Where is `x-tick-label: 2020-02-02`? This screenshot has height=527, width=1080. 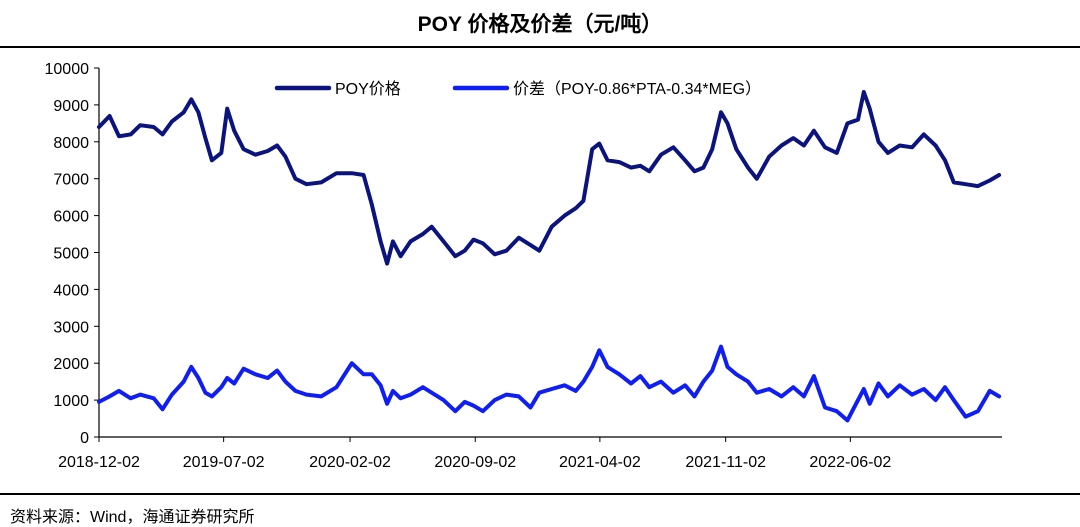 x-tick-label: 2020-02-02 is located at coordinates (350, 462).